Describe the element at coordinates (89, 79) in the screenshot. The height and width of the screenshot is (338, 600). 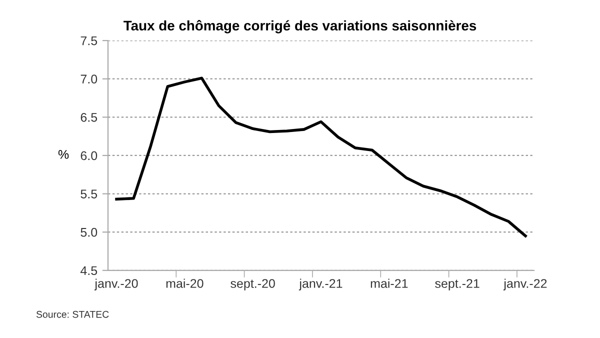
I see `y-tick-label: 7.0` at that location.